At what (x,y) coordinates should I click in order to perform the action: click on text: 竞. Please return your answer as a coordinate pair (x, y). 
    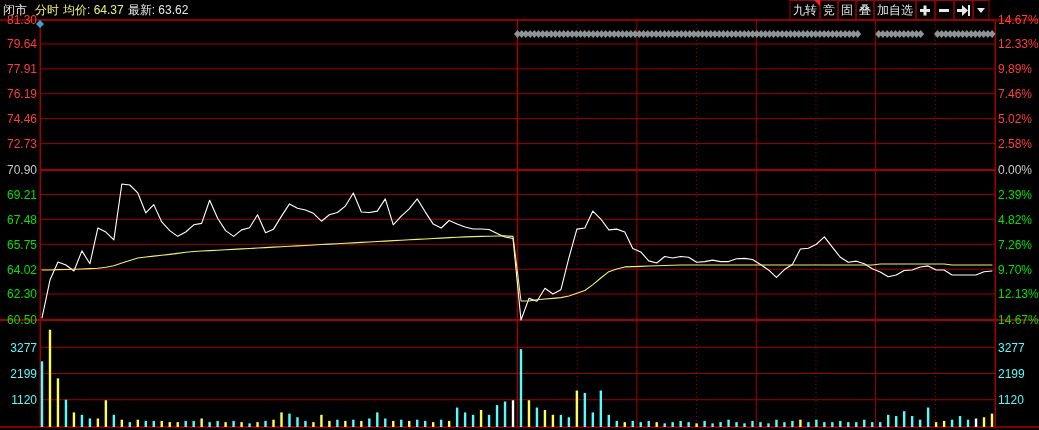
    Looking at the image, I should click on (829, 10).